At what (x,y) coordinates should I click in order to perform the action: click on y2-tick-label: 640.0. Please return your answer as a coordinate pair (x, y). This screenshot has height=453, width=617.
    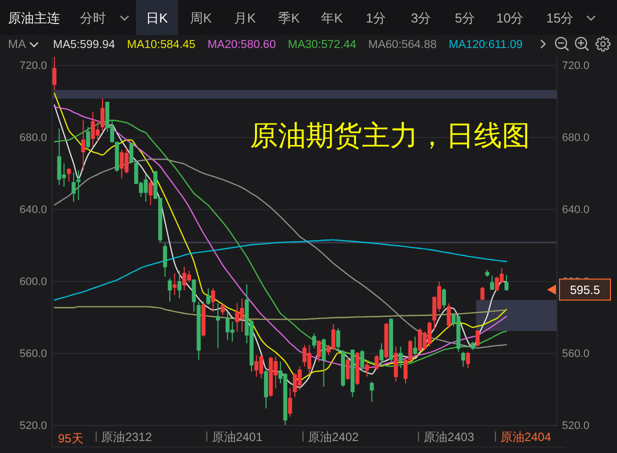
    Looking at the image, I should click on (576, 210).